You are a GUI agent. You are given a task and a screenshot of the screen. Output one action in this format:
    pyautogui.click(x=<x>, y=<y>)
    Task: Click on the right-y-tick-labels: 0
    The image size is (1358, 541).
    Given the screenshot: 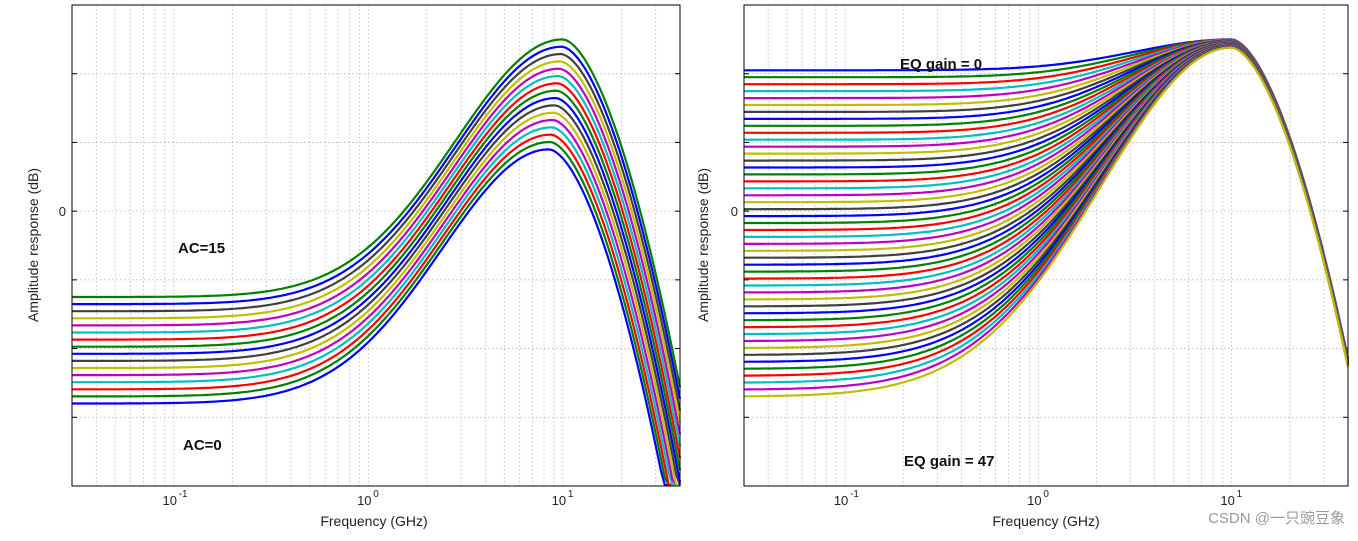 What is the action you would take?
    pyautogui.click(x=734, y=211)
    